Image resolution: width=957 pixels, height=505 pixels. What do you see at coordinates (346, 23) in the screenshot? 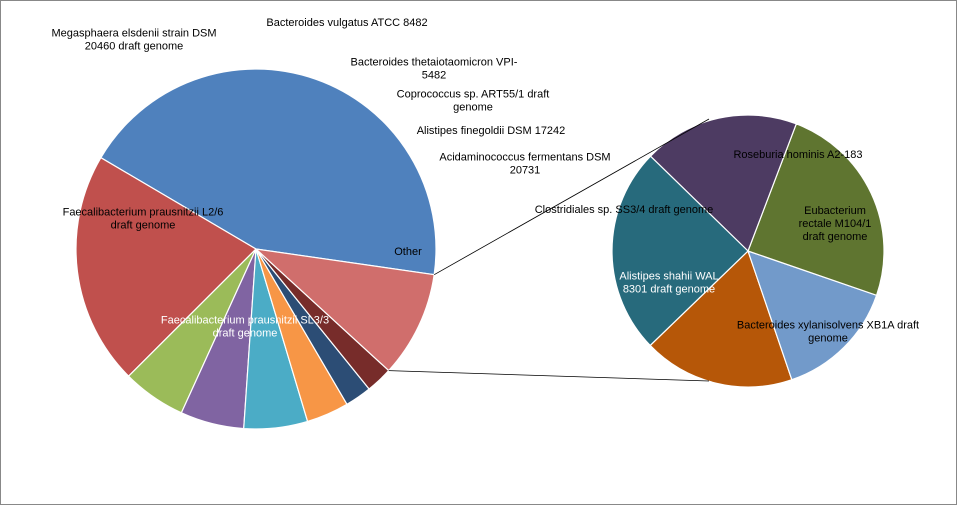
I see `main-pie-slice-label-3: Bacteroides vulgatus ATCC 8482` at bounding box center [346, 23].